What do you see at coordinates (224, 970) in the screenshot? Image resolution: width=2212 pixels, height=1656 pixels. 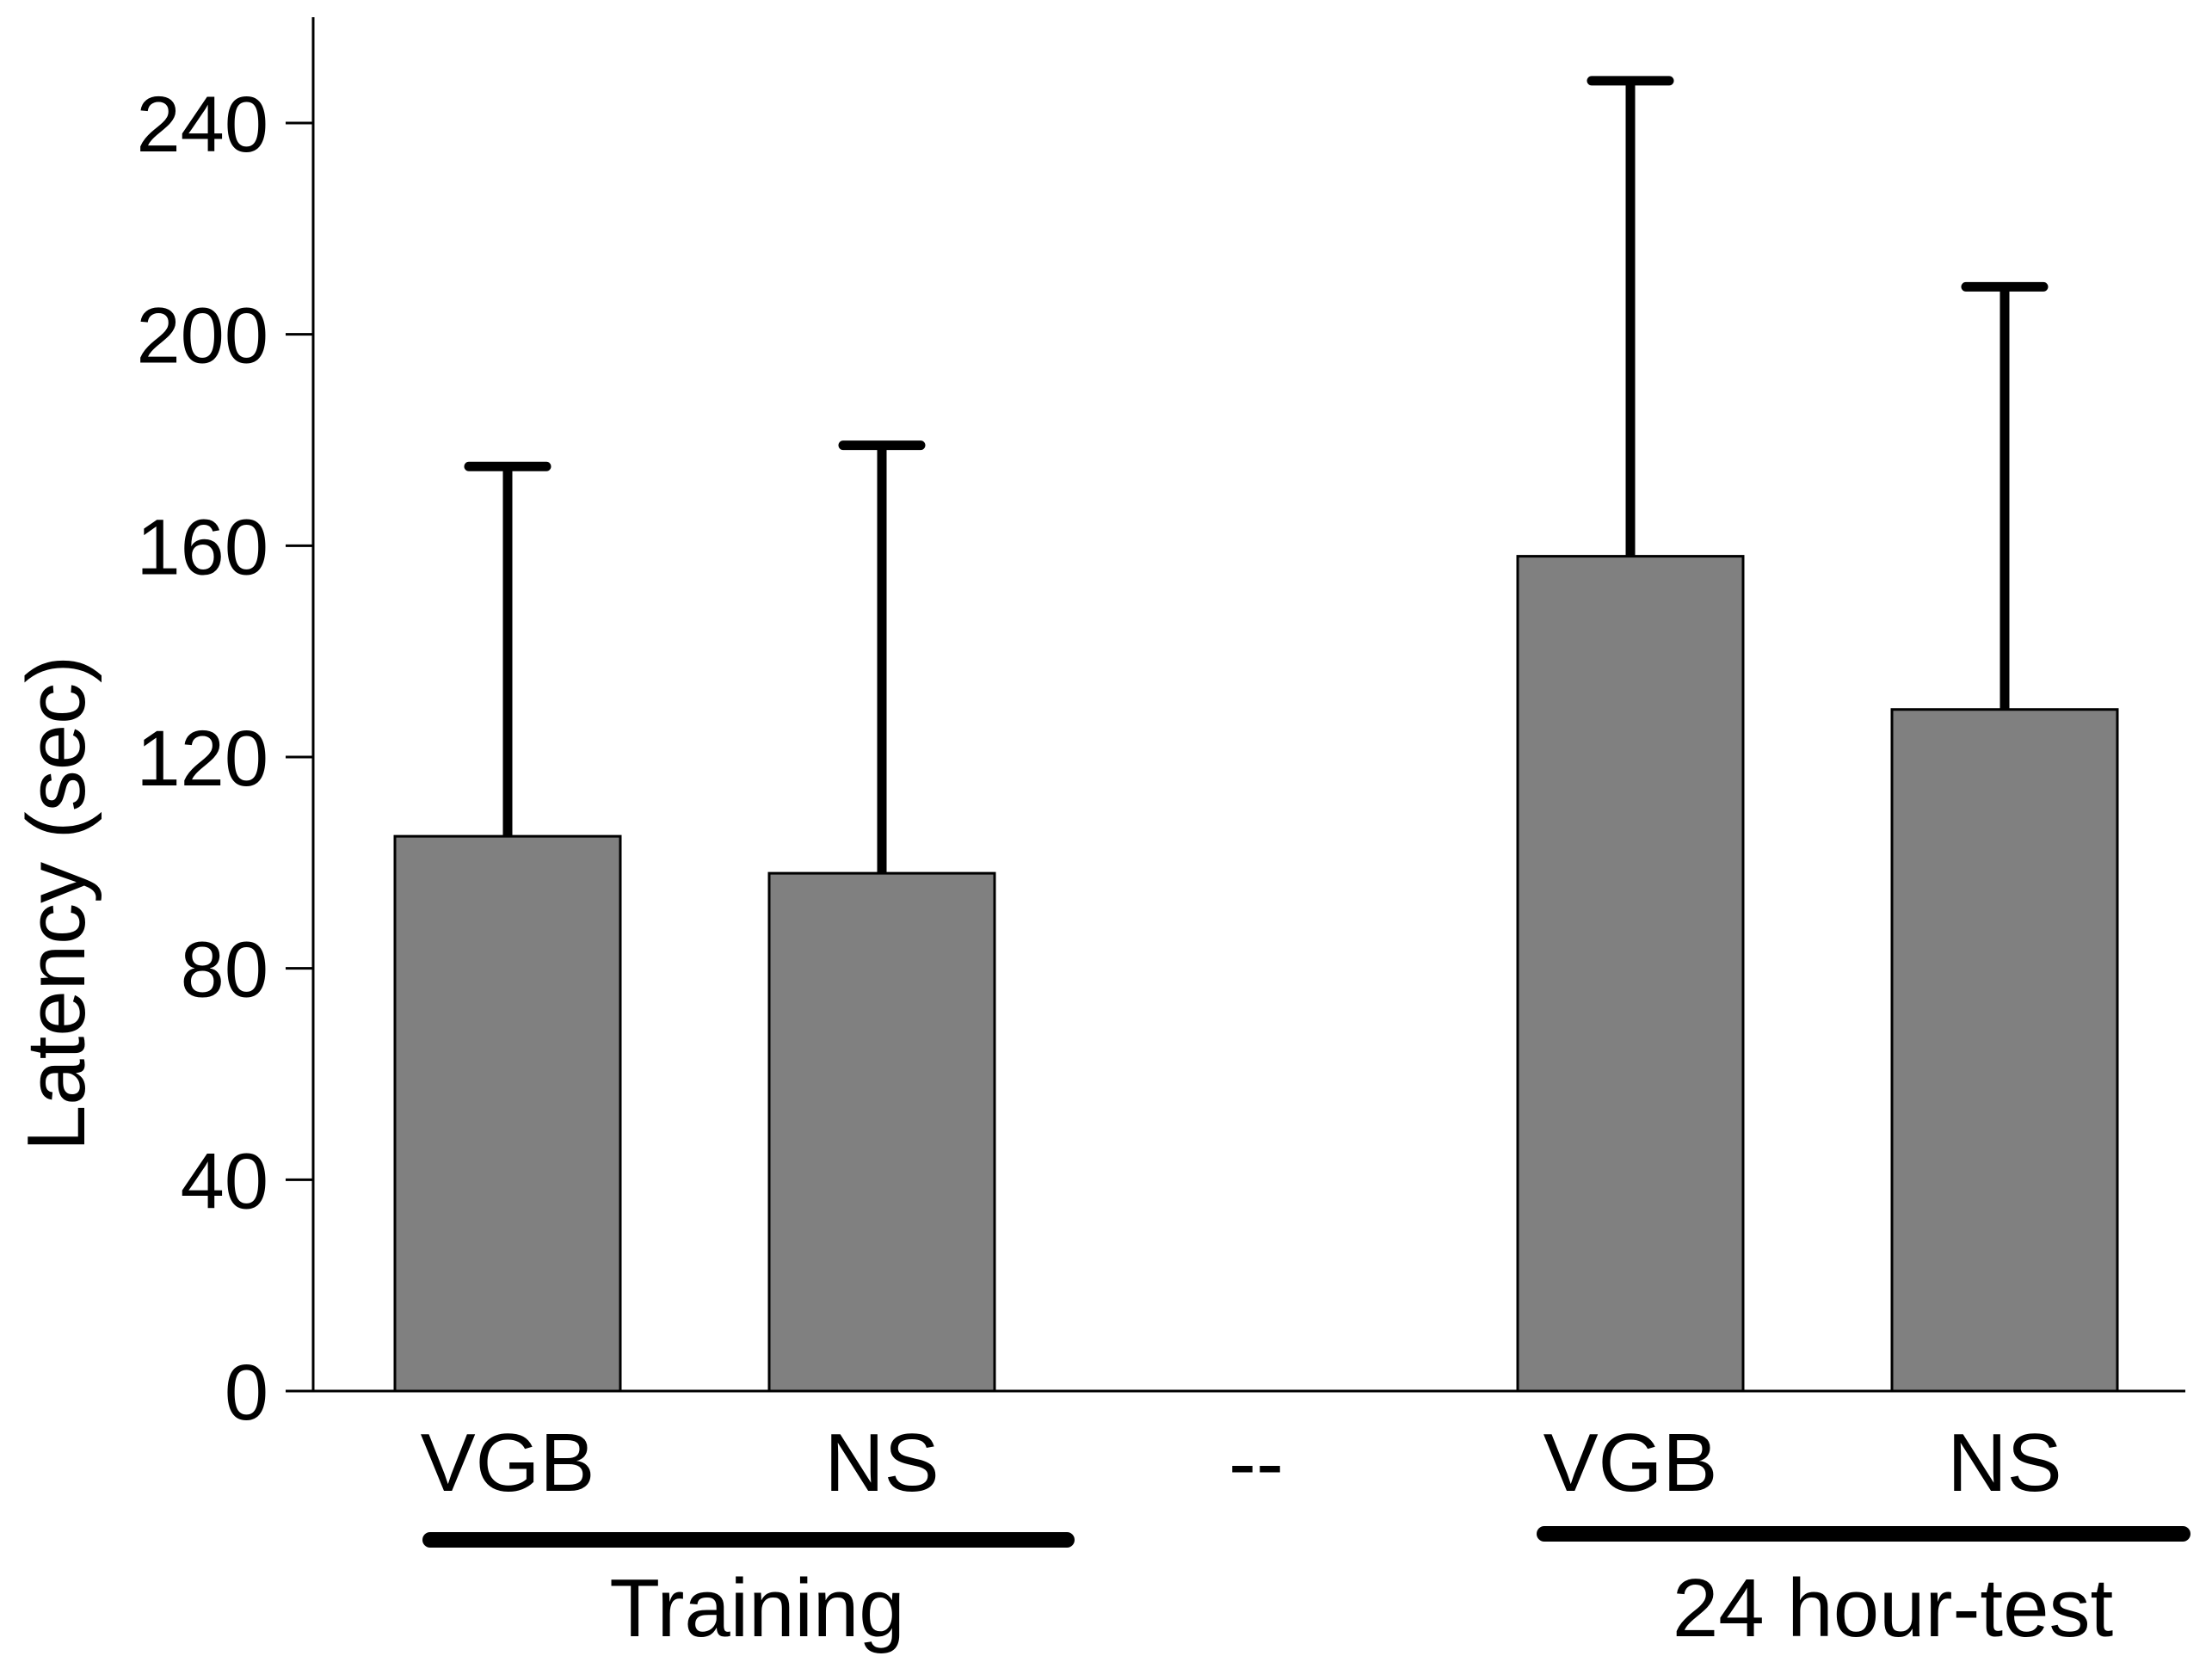 I see `y-tick-label: 80` at bounding box center [224, 970].